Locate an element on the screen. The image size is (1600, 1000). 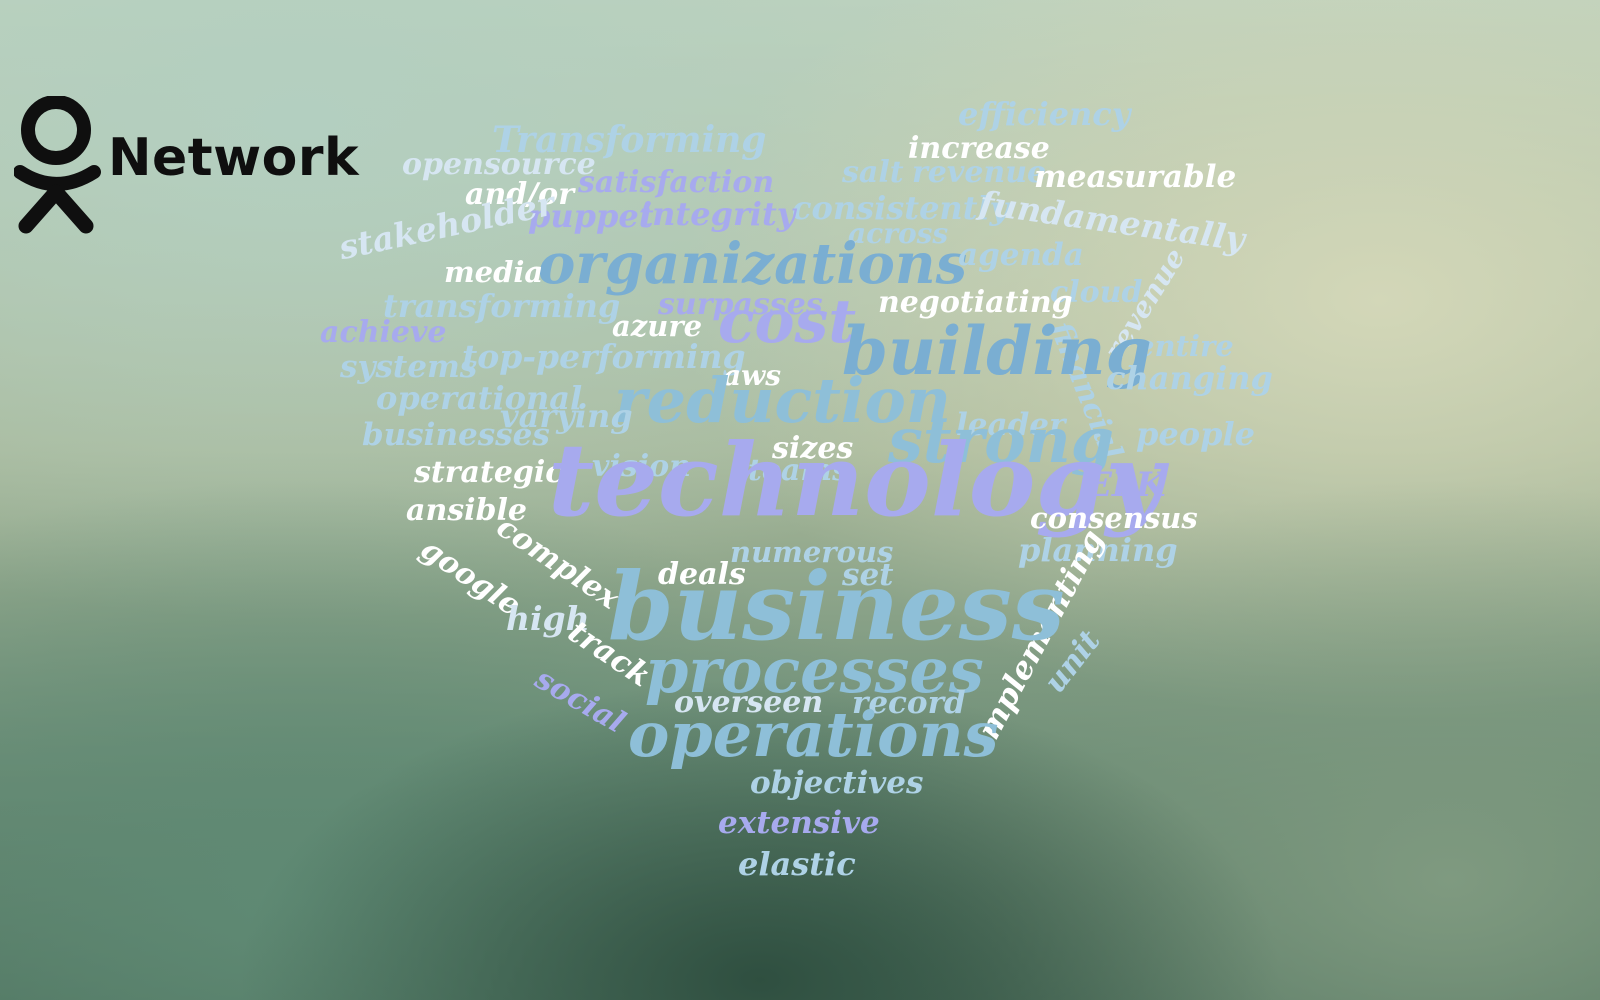
word-strong: strong is located at coordinates (1001, 440).